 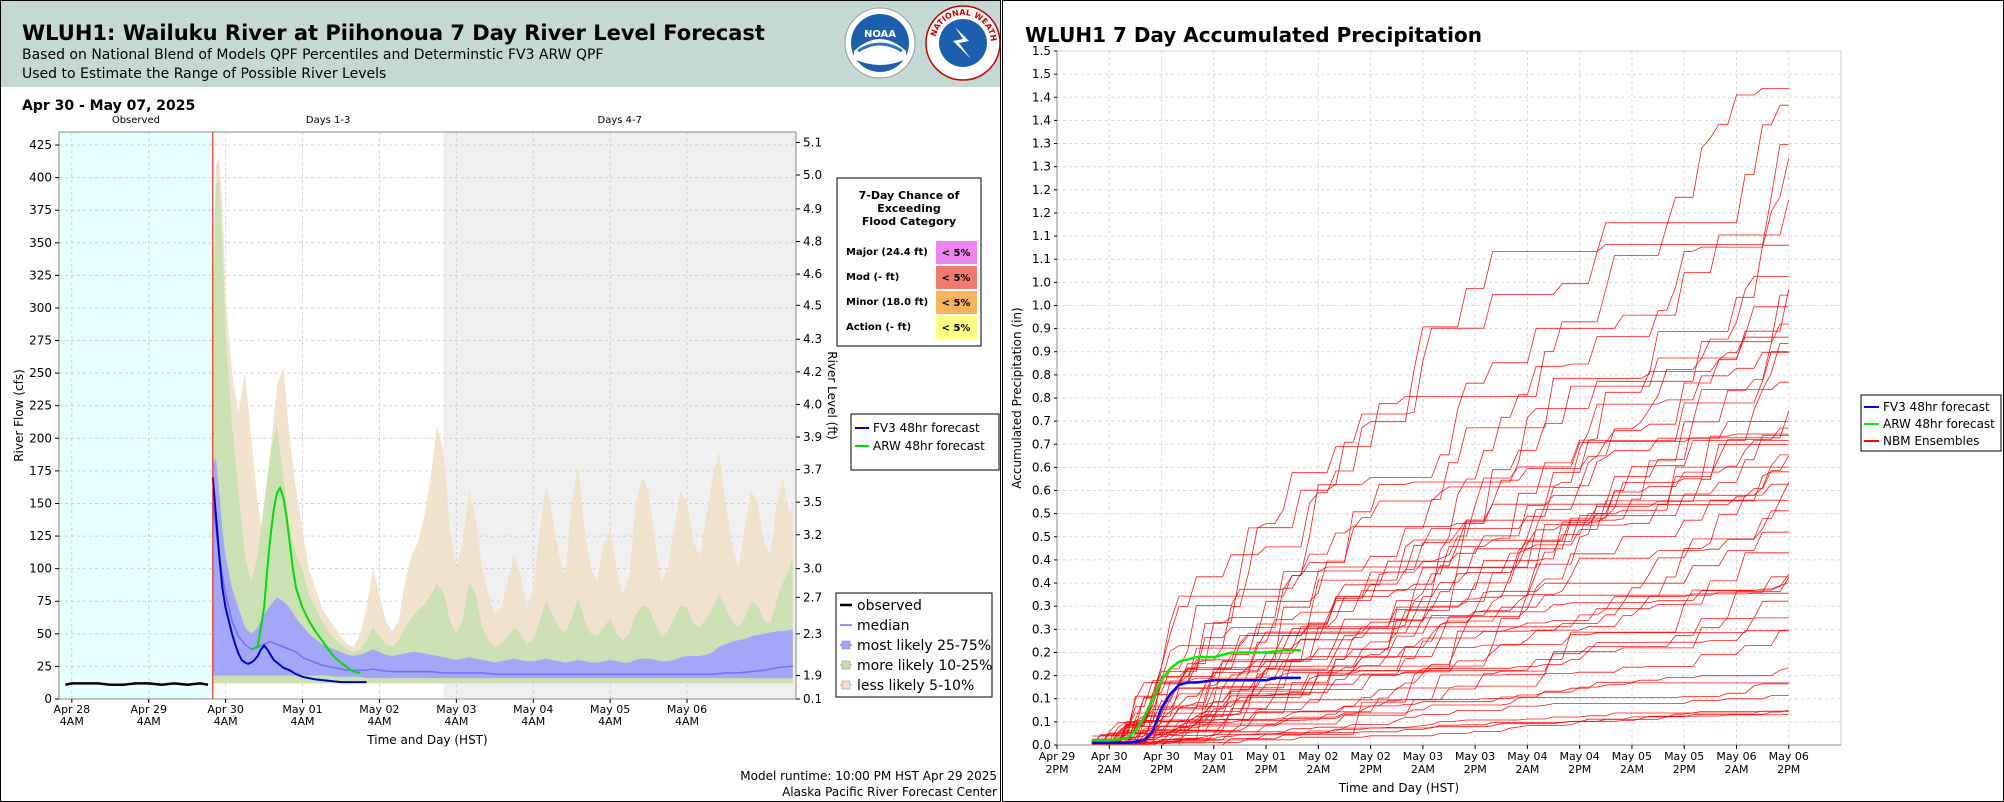 I want to click on flood-table-title: Exceeding, so click(x=908, y=208).